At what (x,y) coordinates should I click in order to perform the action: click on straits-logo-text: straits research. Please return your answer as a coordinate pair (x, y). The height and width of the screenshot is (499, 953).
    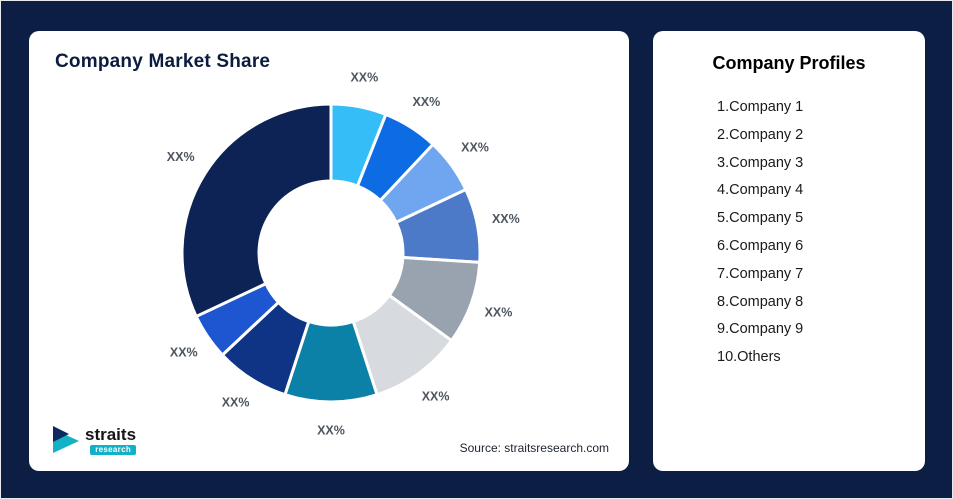
    Looking at the image, I should click on (111, 439).